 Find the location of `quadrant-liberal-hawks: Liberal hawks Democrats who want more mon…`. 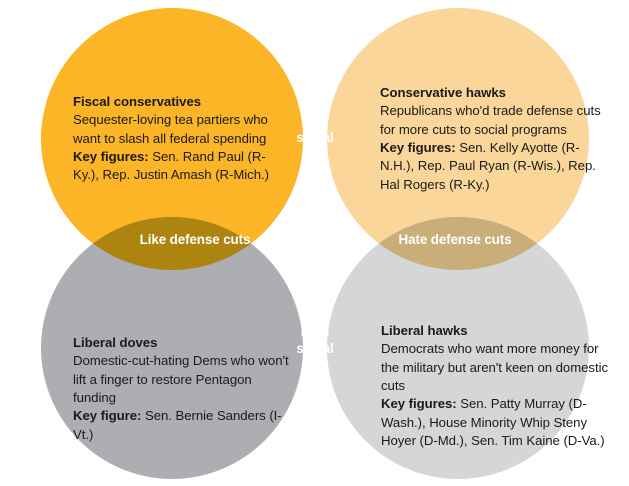

quadrant-liberal-hawks: Liberal hawks Democrats who want more mon… is located at coordinates (497, 377).